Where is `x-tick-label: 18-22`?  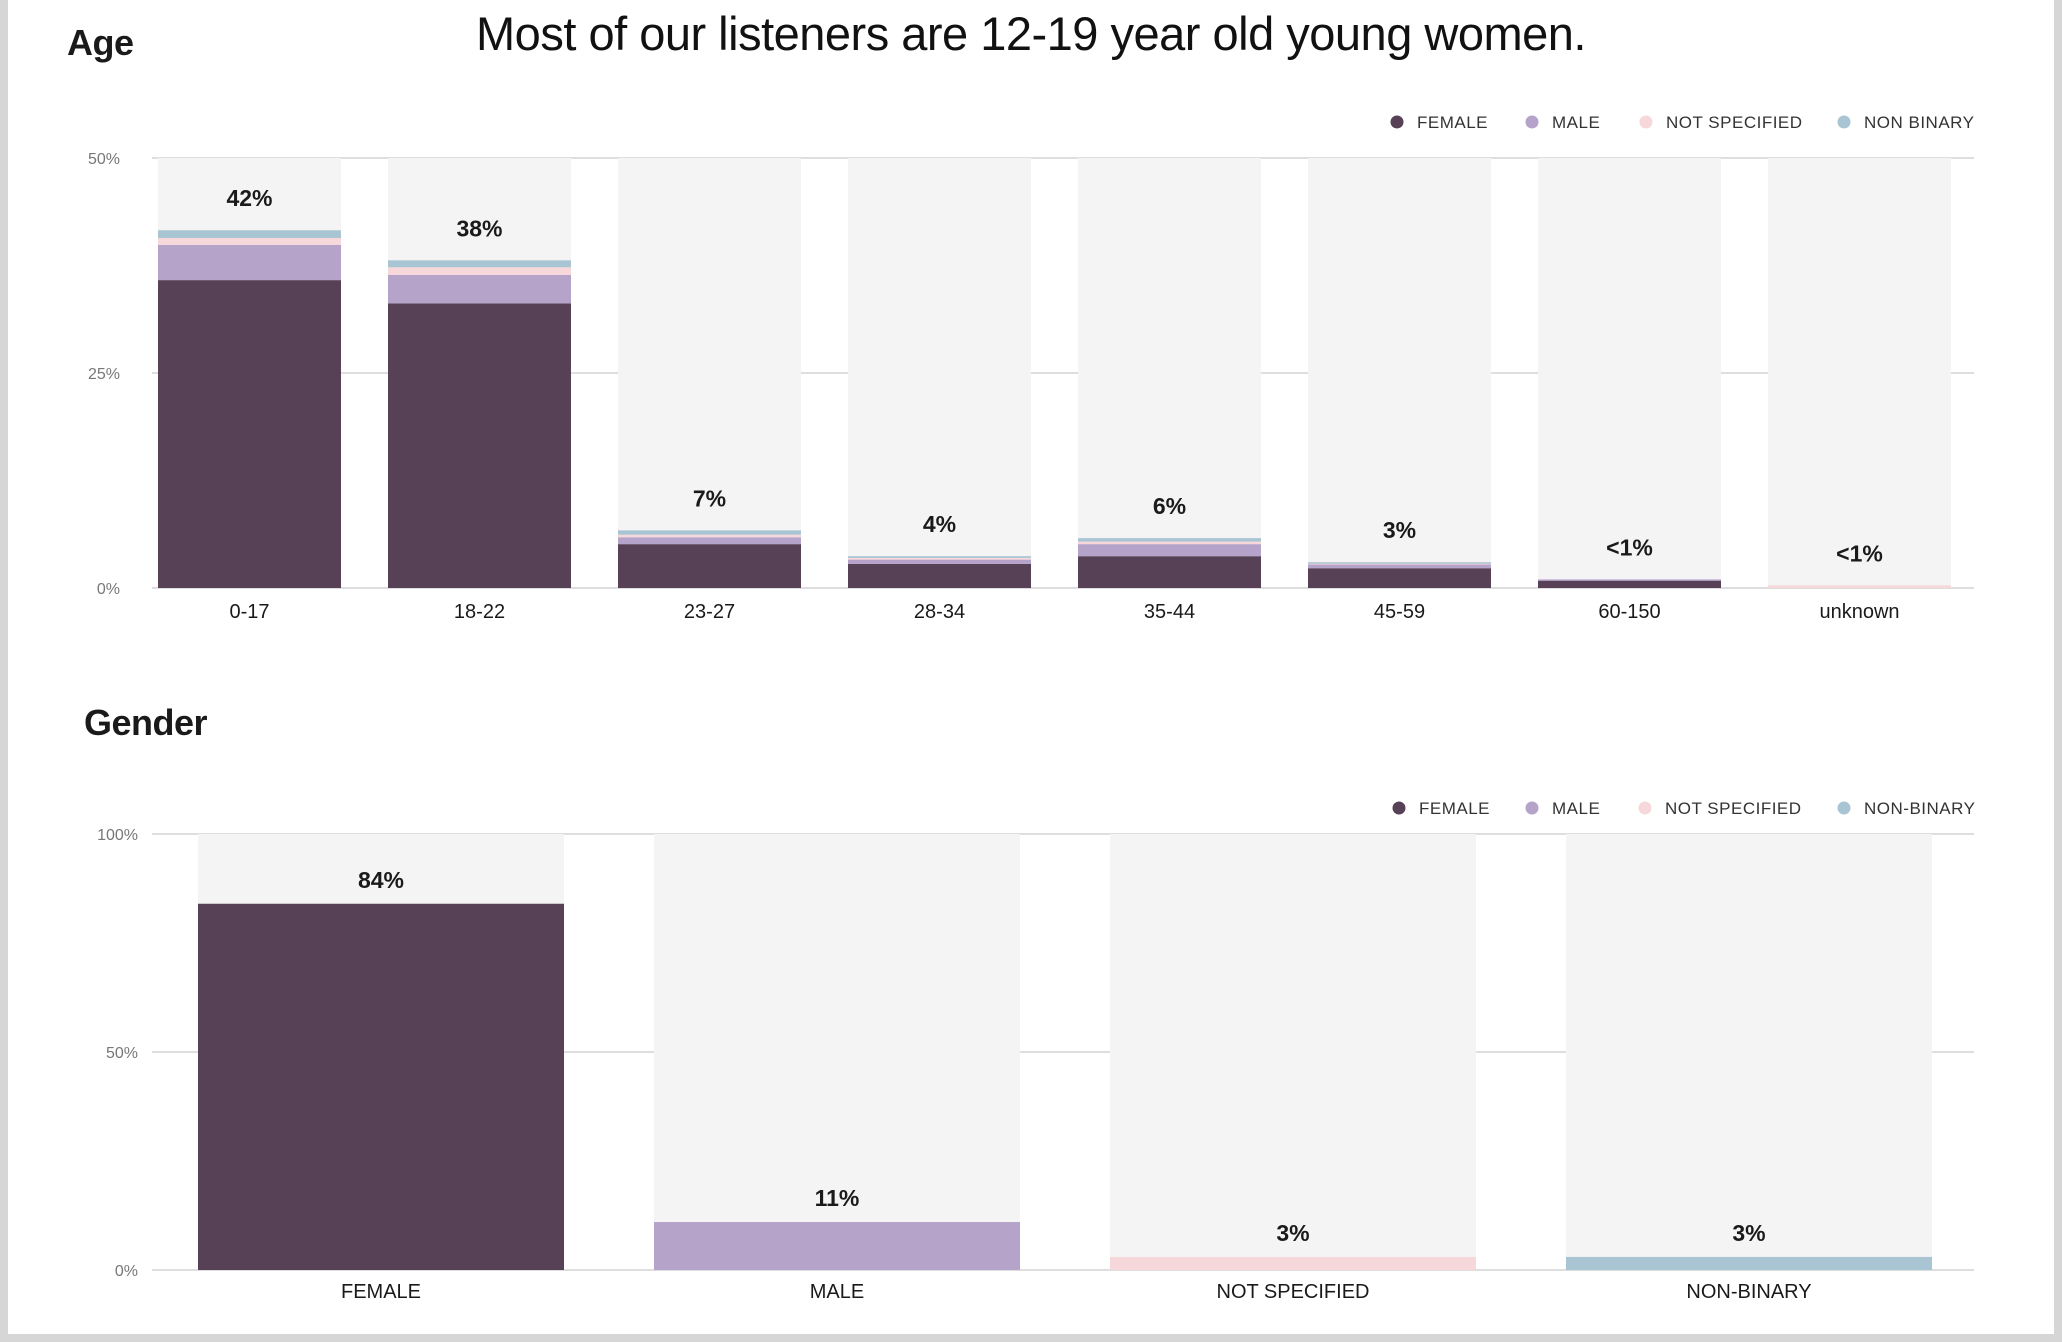
x-tick-label: 18-22 is located at coordinates (479, 612).